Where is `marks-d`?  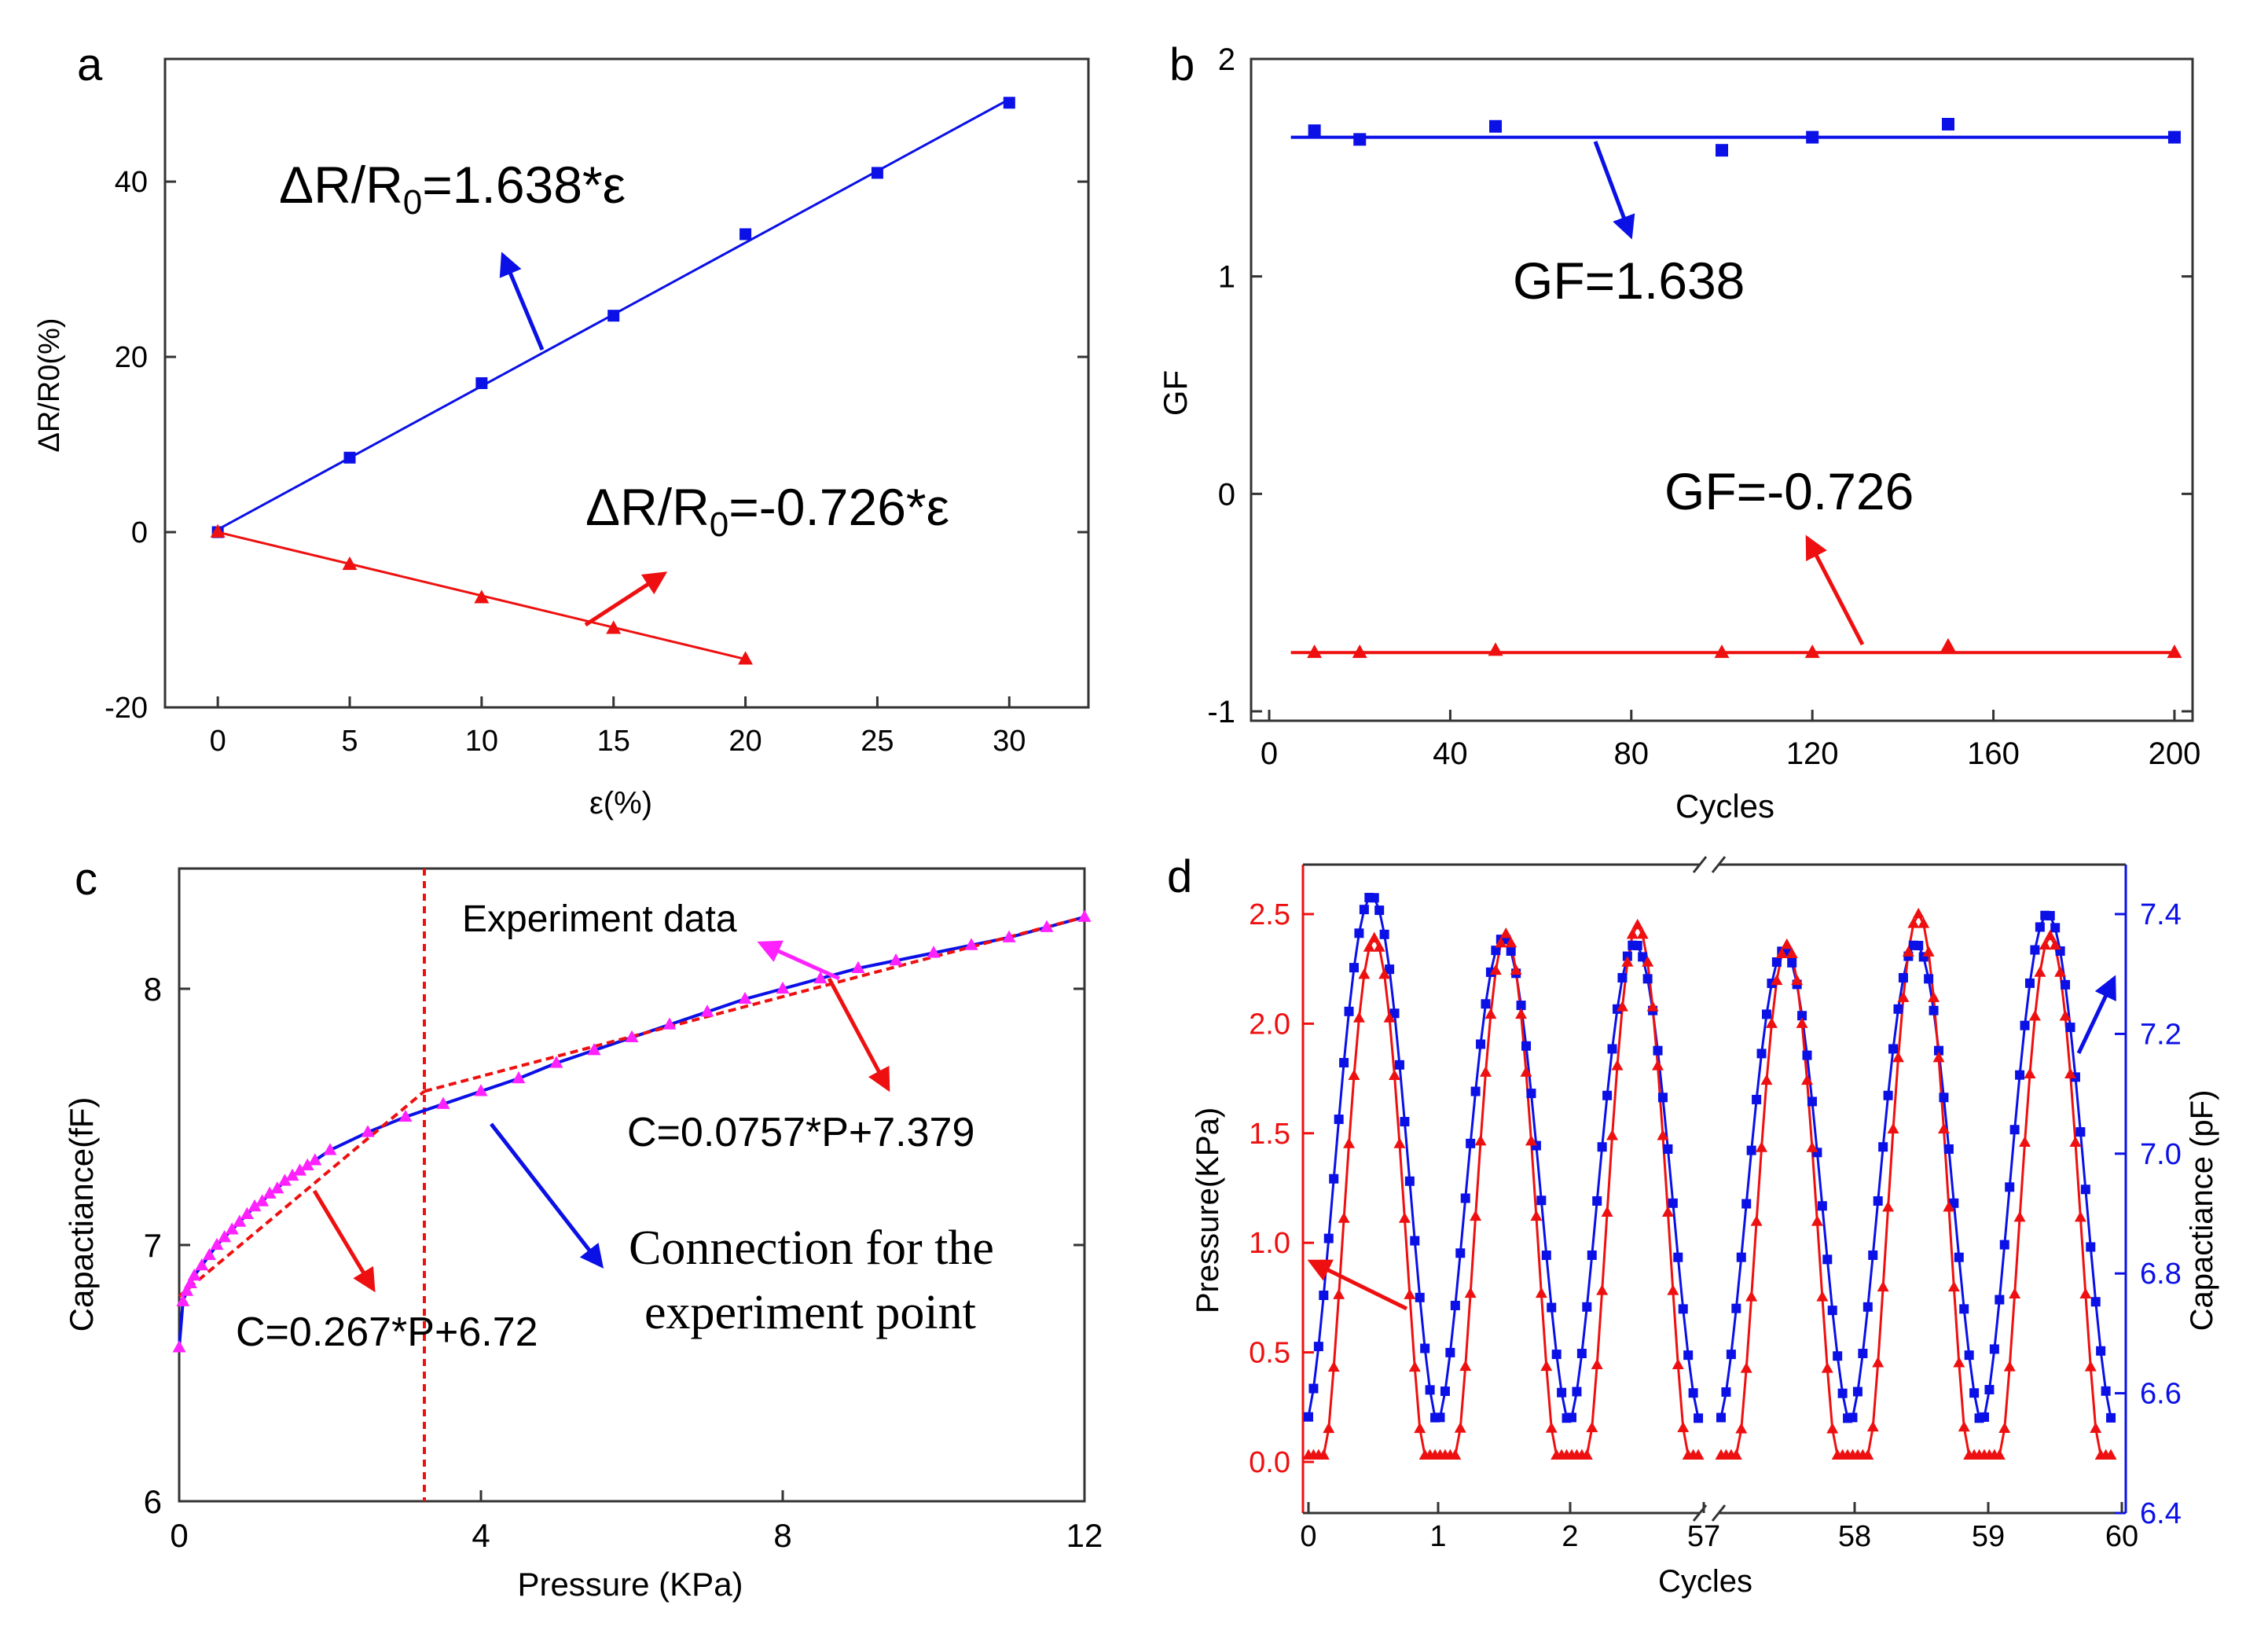
marks-d is located at coordinates (1709, 1176).